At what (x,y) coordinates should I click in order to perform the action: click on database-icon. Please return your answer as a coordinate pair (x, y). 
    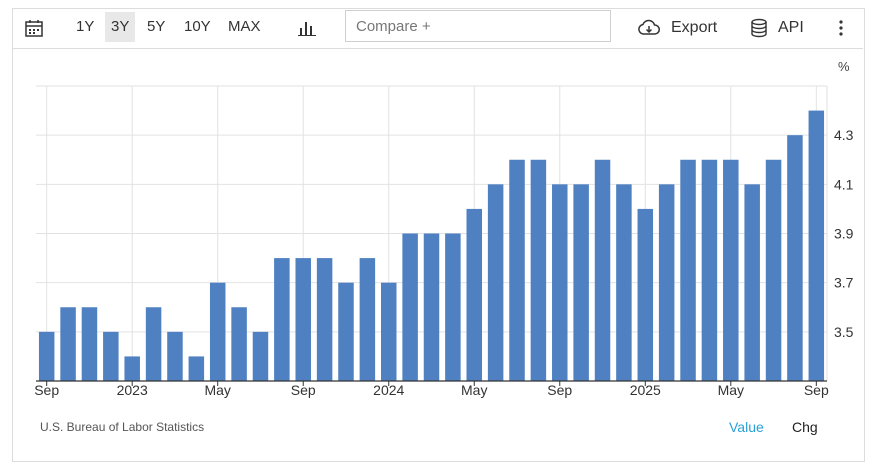
    Looking at the image, I should click on (759, 30).